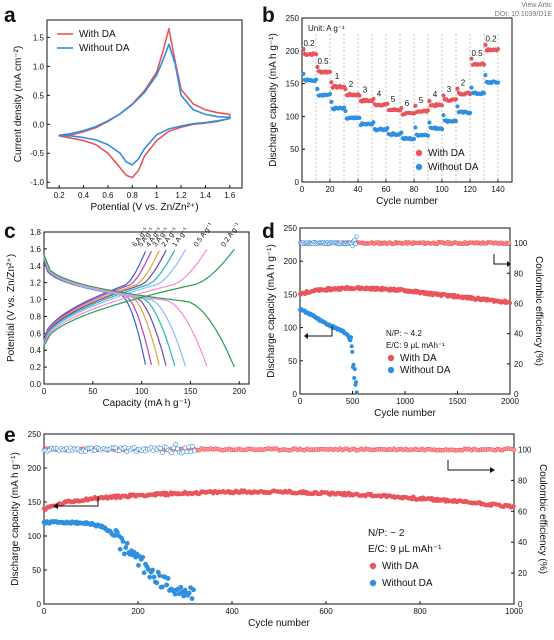 This screenshot has width=554, height=640. Describe the element at coordinates (513, 506) in the screenshot. I see `capacity-point-with-da` at that location.